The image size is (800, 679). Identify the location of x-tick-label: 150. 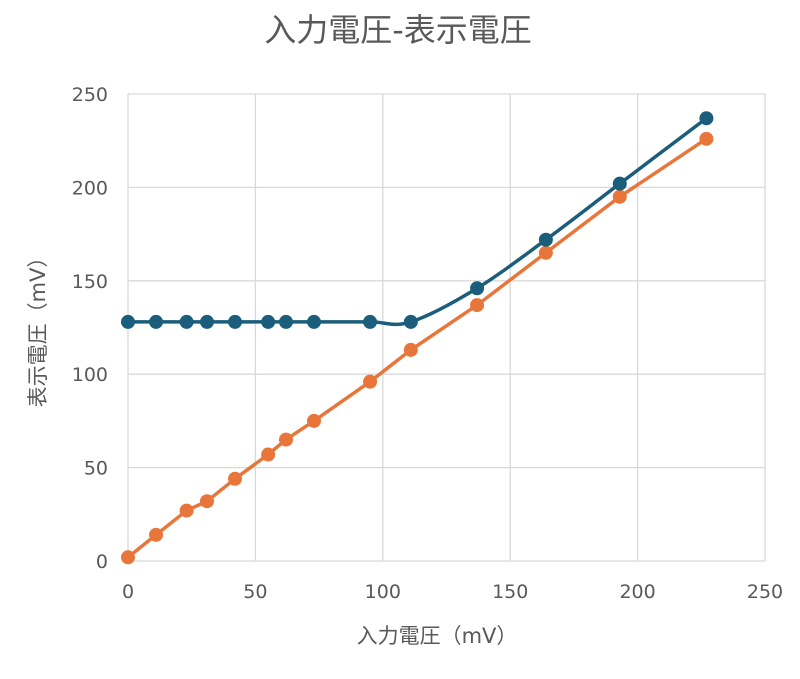
(510, 592).